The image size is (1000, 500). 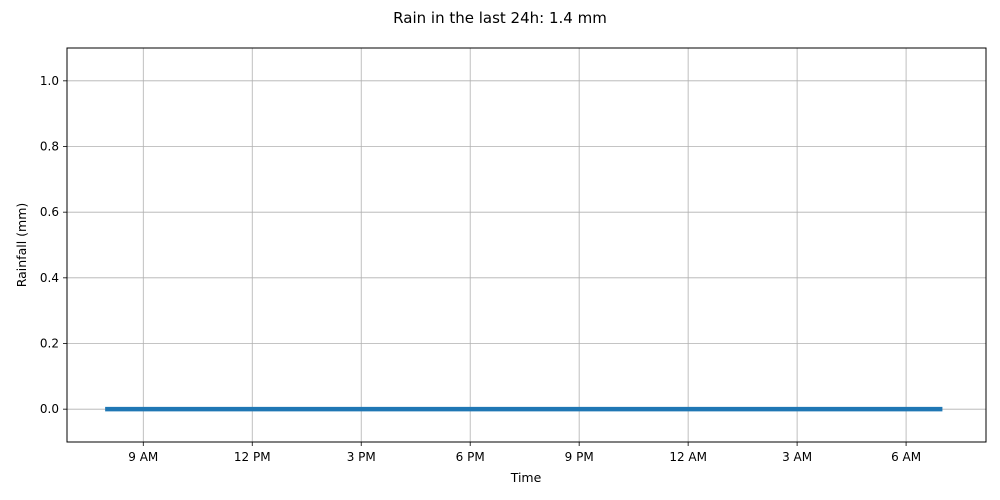 What do you see at coordinates (21, 245) in the screenshot?
I see `y-axis-label: Rainfall (mm)` at bounding box center [21, 245].